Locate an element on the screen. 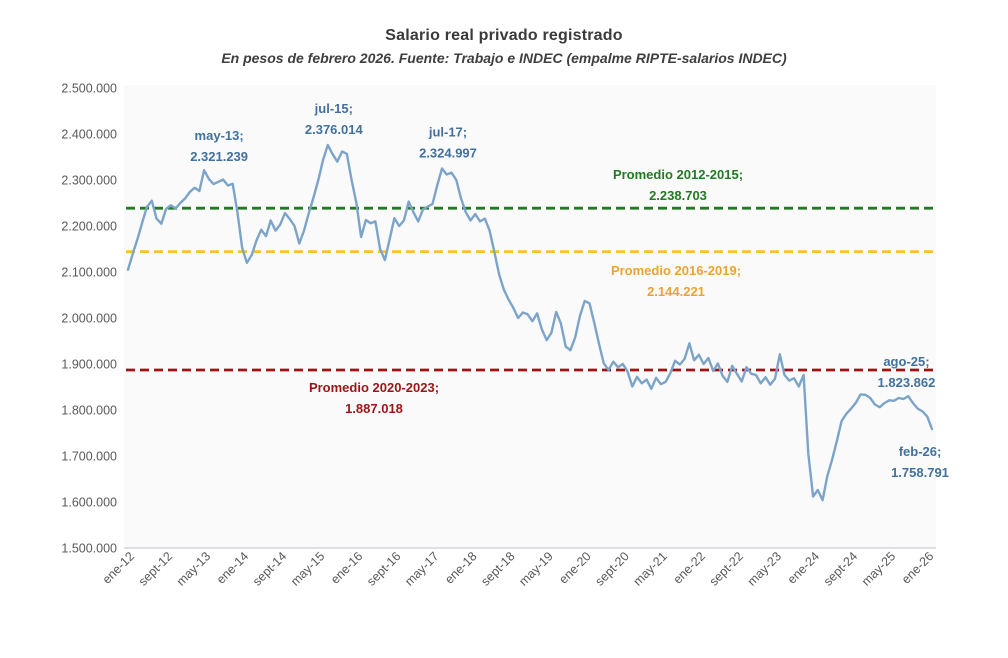 The height and width of the screenshot is (658, 1008). point-annotation: 2.324.997 is located at coordinates (448, 153).